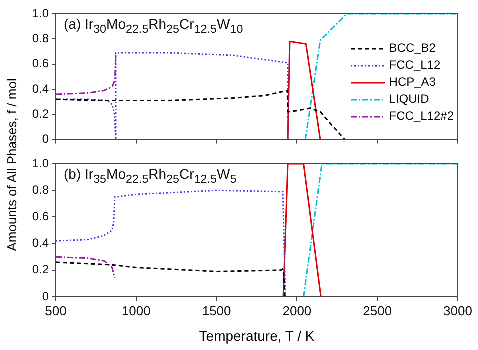  What do you see at coordinates (412, 48) in the screenshot?
I see `legend-label: BCC_B2` at bounding box center [412, 48].